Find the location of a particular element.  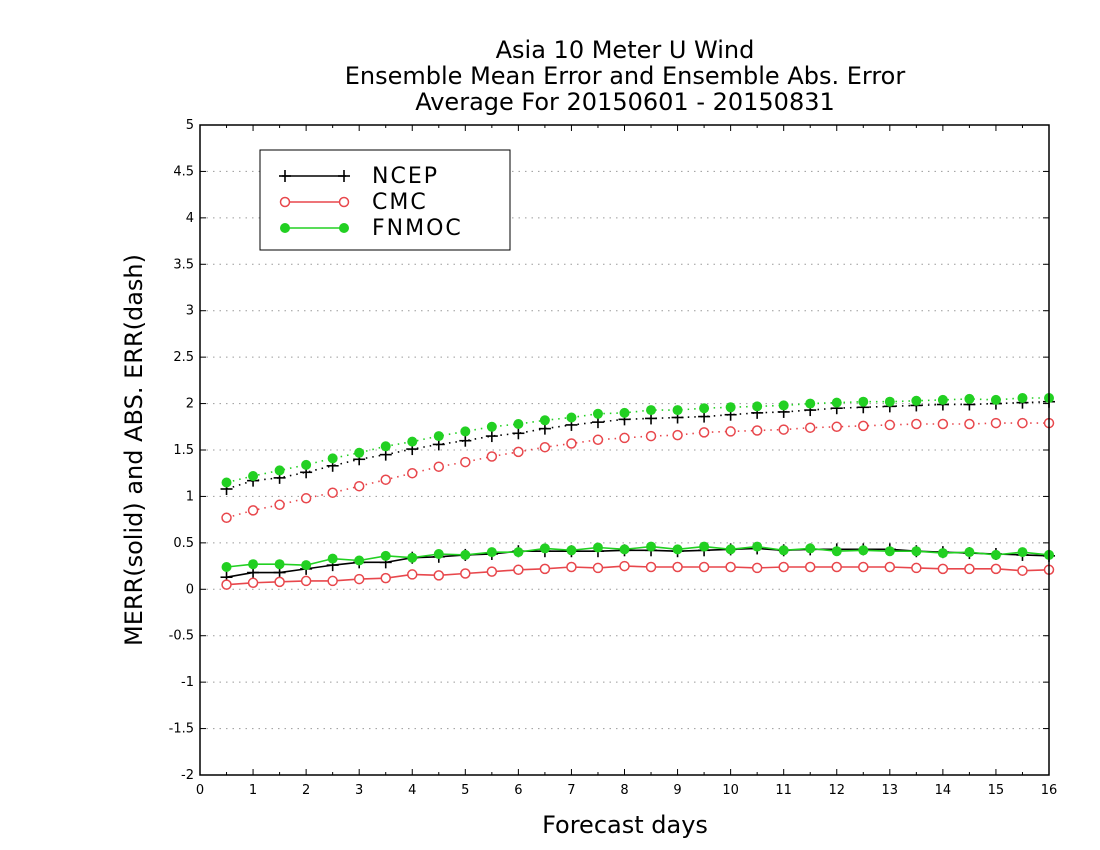

legend: NCEP CMC FNMOC is located at coordinates (385, 200).